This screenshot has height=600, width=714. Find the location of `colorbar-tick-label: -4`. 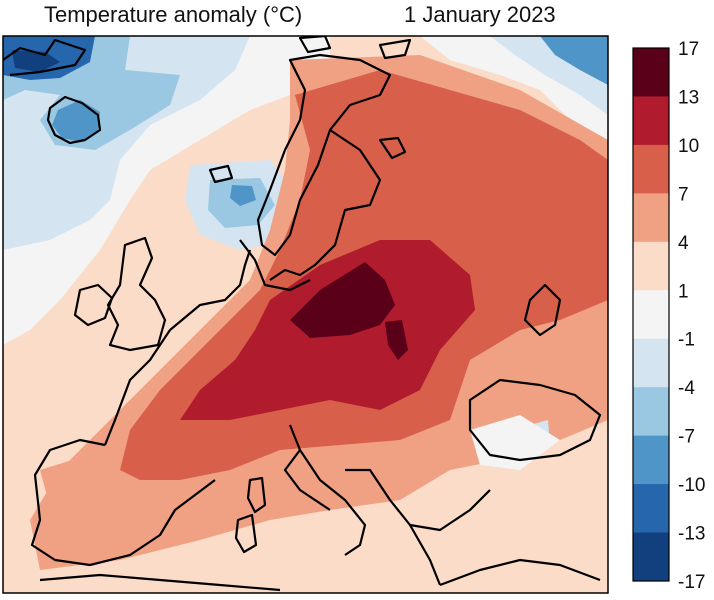

colorbar-tick-label: -4 is located at coordinates (686, 388).